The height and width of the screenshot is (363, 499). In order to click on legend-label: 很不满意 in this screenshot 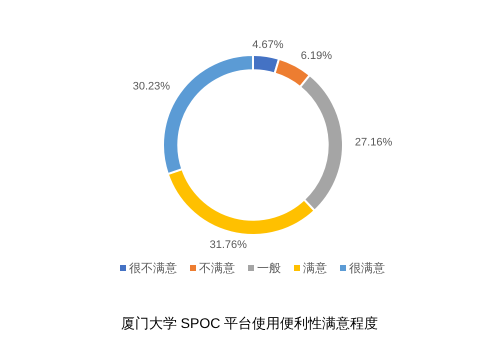, I will do `click(153, 268)`.